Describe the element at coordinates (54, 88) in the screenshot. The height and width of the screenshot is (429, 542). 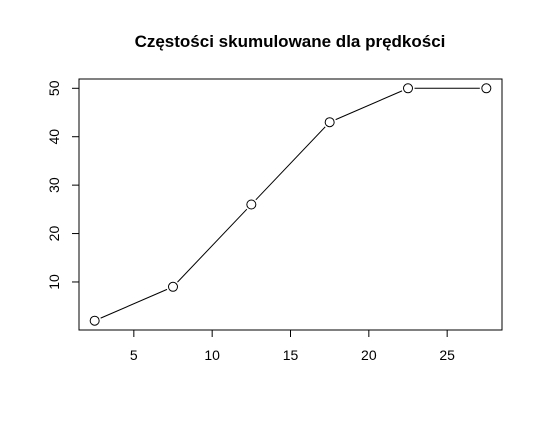
I see `y-tick-label: 50` at that location.